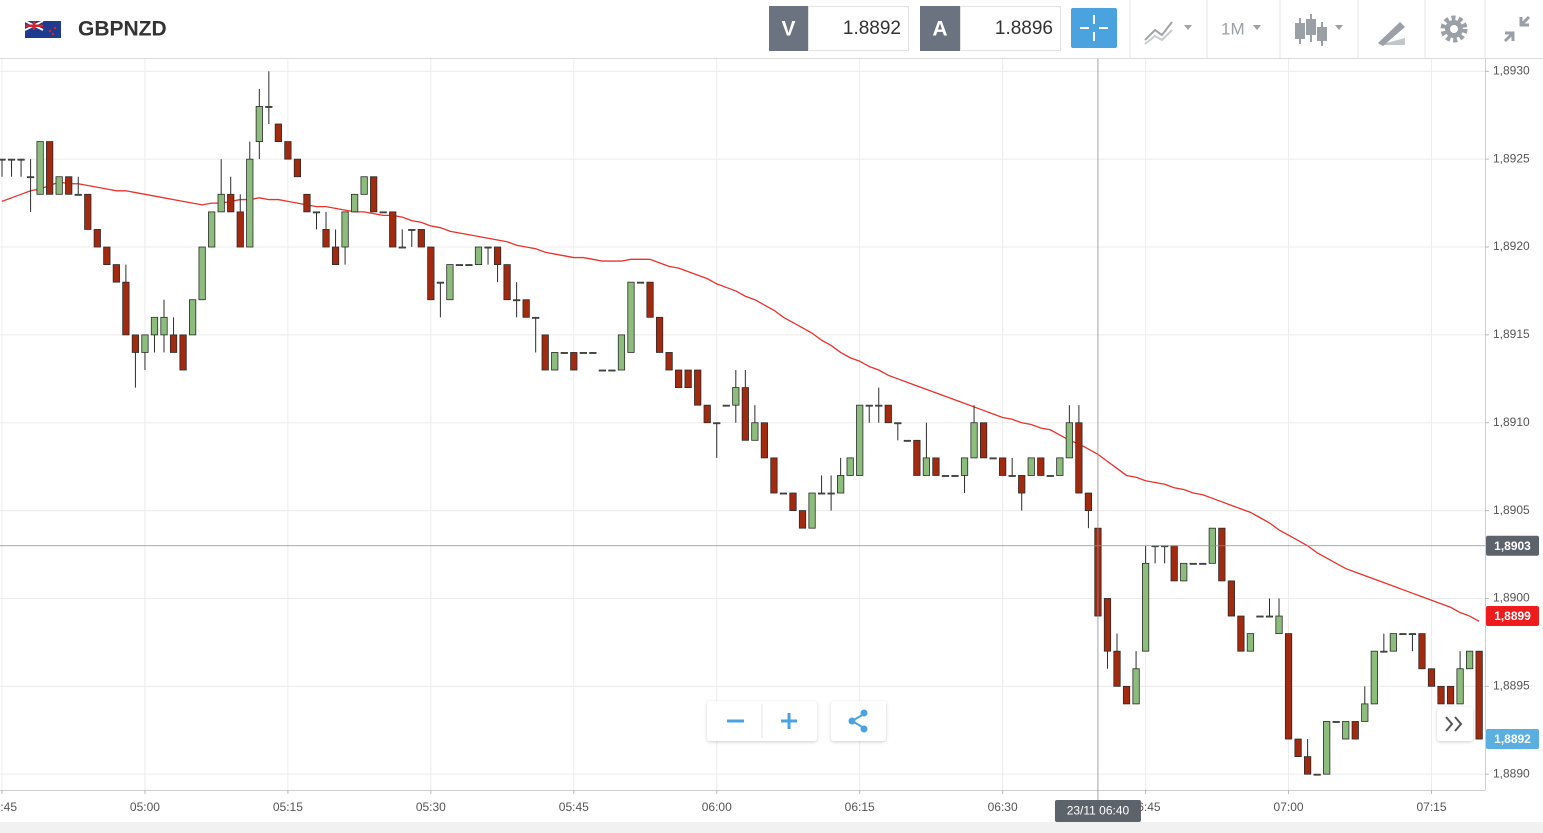  Describe the element at coordinates (1010, 28) in the screenshot. I see `buy-price-box` at that location.